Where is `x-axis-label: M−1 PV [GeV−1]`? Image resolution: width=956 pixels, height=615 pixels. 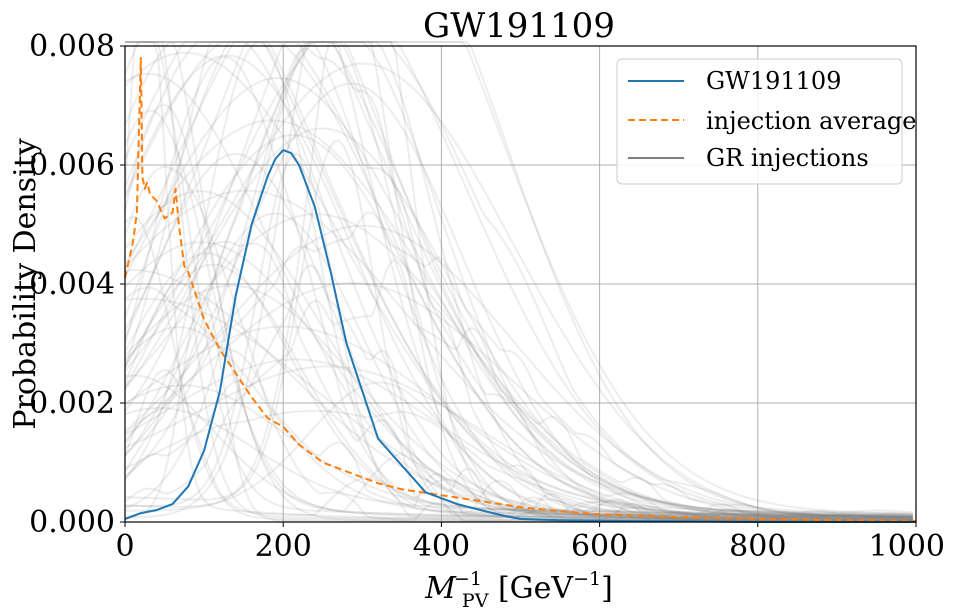 x-axis-label: M−1 PV [GeV−1] is located at coordinates (518, 590).